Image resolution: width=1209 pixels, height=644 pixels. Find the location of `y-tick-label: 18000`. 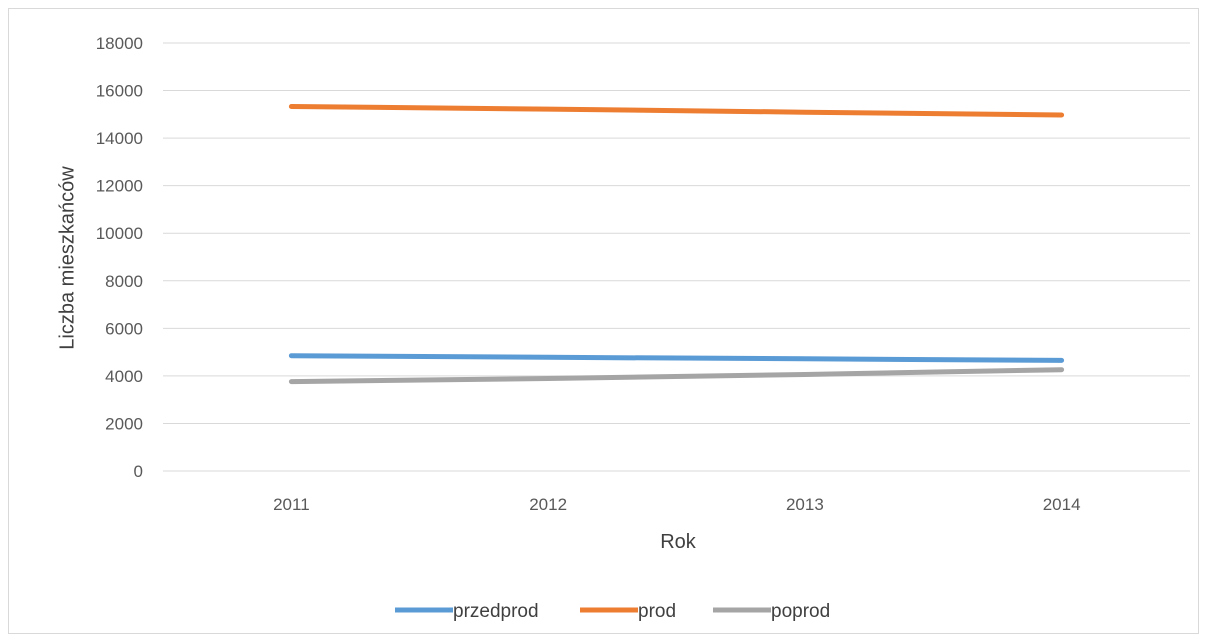

y-tick-label: 18000 is located at coordinates (119, 43).